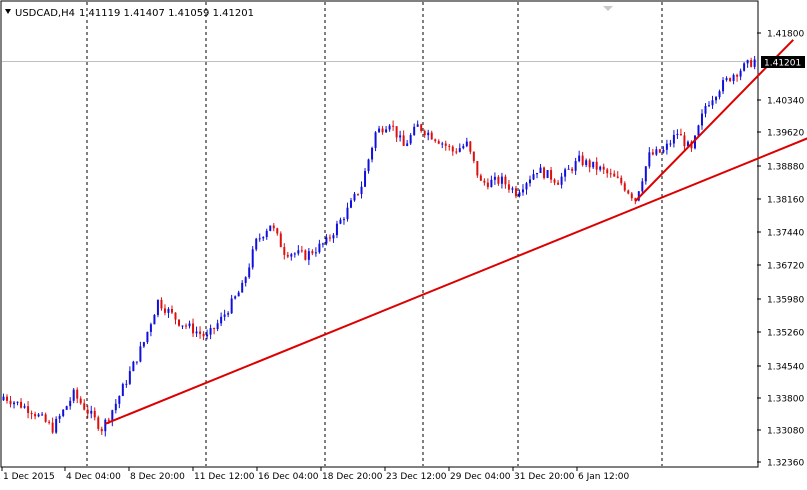  Describe the element at coordinates (785, 168) in the screenshot. I see `price-tick-label: 1.38880` at that location.